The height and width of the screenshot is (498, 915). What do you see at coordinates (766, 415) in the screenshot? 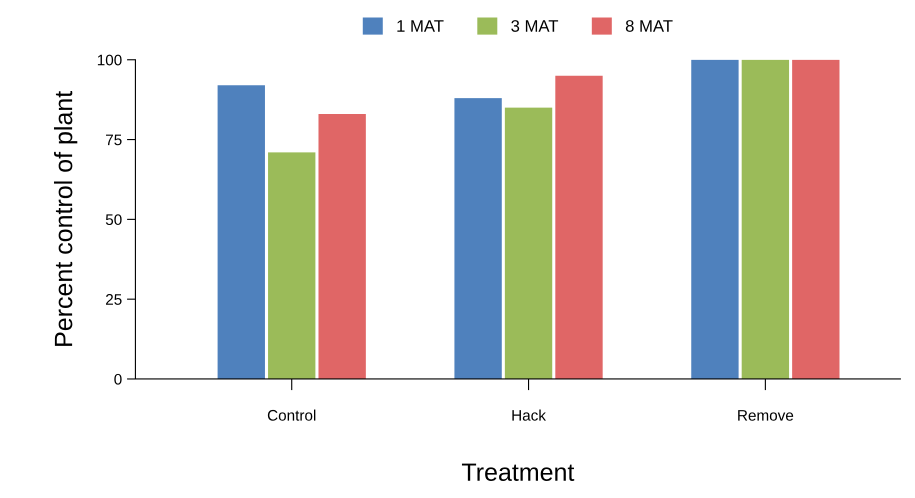
I see `x-tick-label: Remove` at bounding box center [766, 415].